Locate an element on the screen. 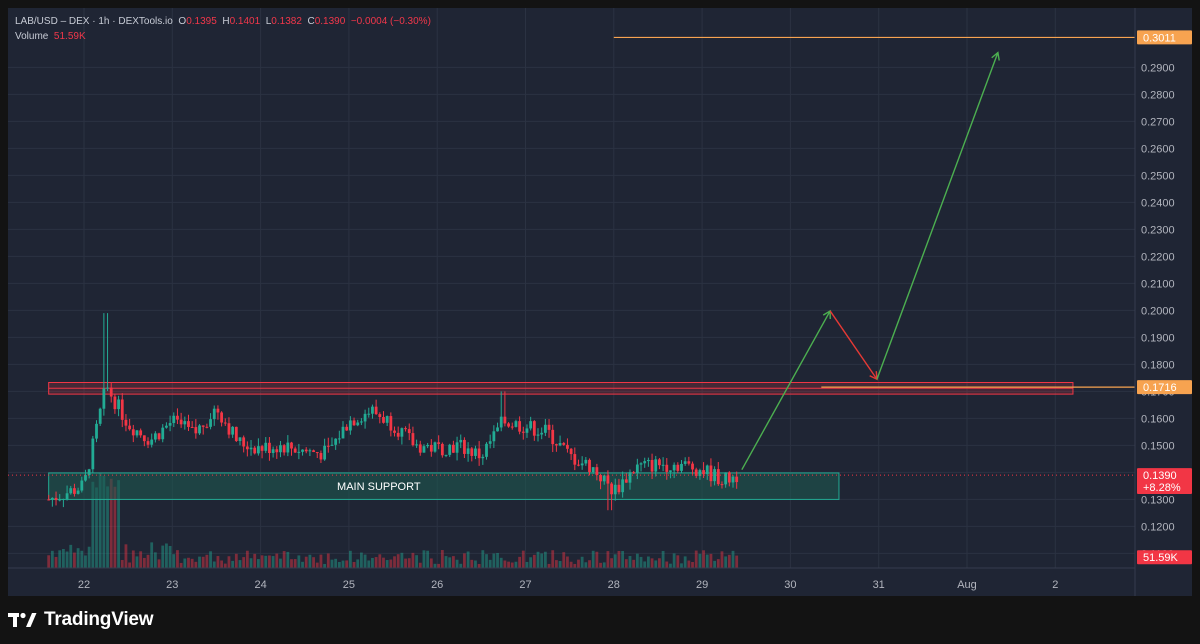 This screenshot has width=1200, height=644. legend-row-volume: Volume 51.59K is located at coordinates (223, 36).